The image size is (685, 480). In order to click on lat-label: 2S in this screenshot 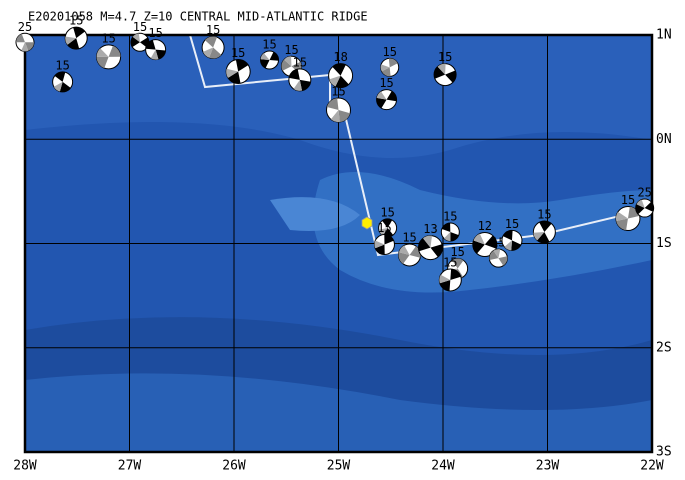, I will do `click(664, 347)`.